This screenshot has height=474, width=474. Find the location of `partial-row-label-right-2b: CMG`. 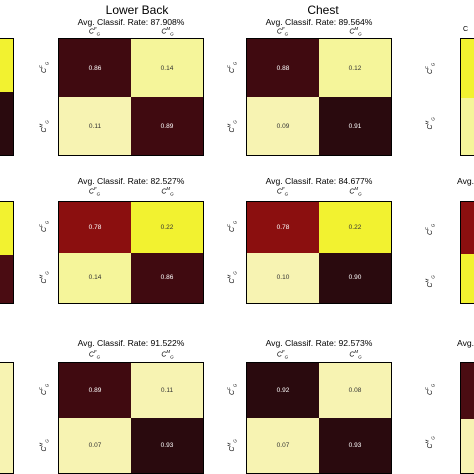

partial-row-label-right-2b: CMG is located at coordinates (430, 281).